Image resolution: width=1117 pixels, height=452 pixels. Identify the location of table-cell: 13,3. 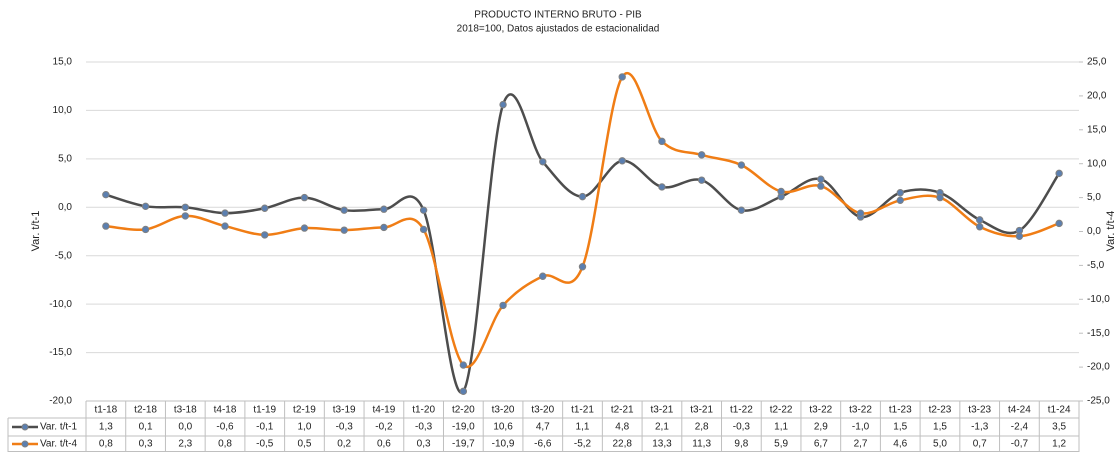
(662, 444).